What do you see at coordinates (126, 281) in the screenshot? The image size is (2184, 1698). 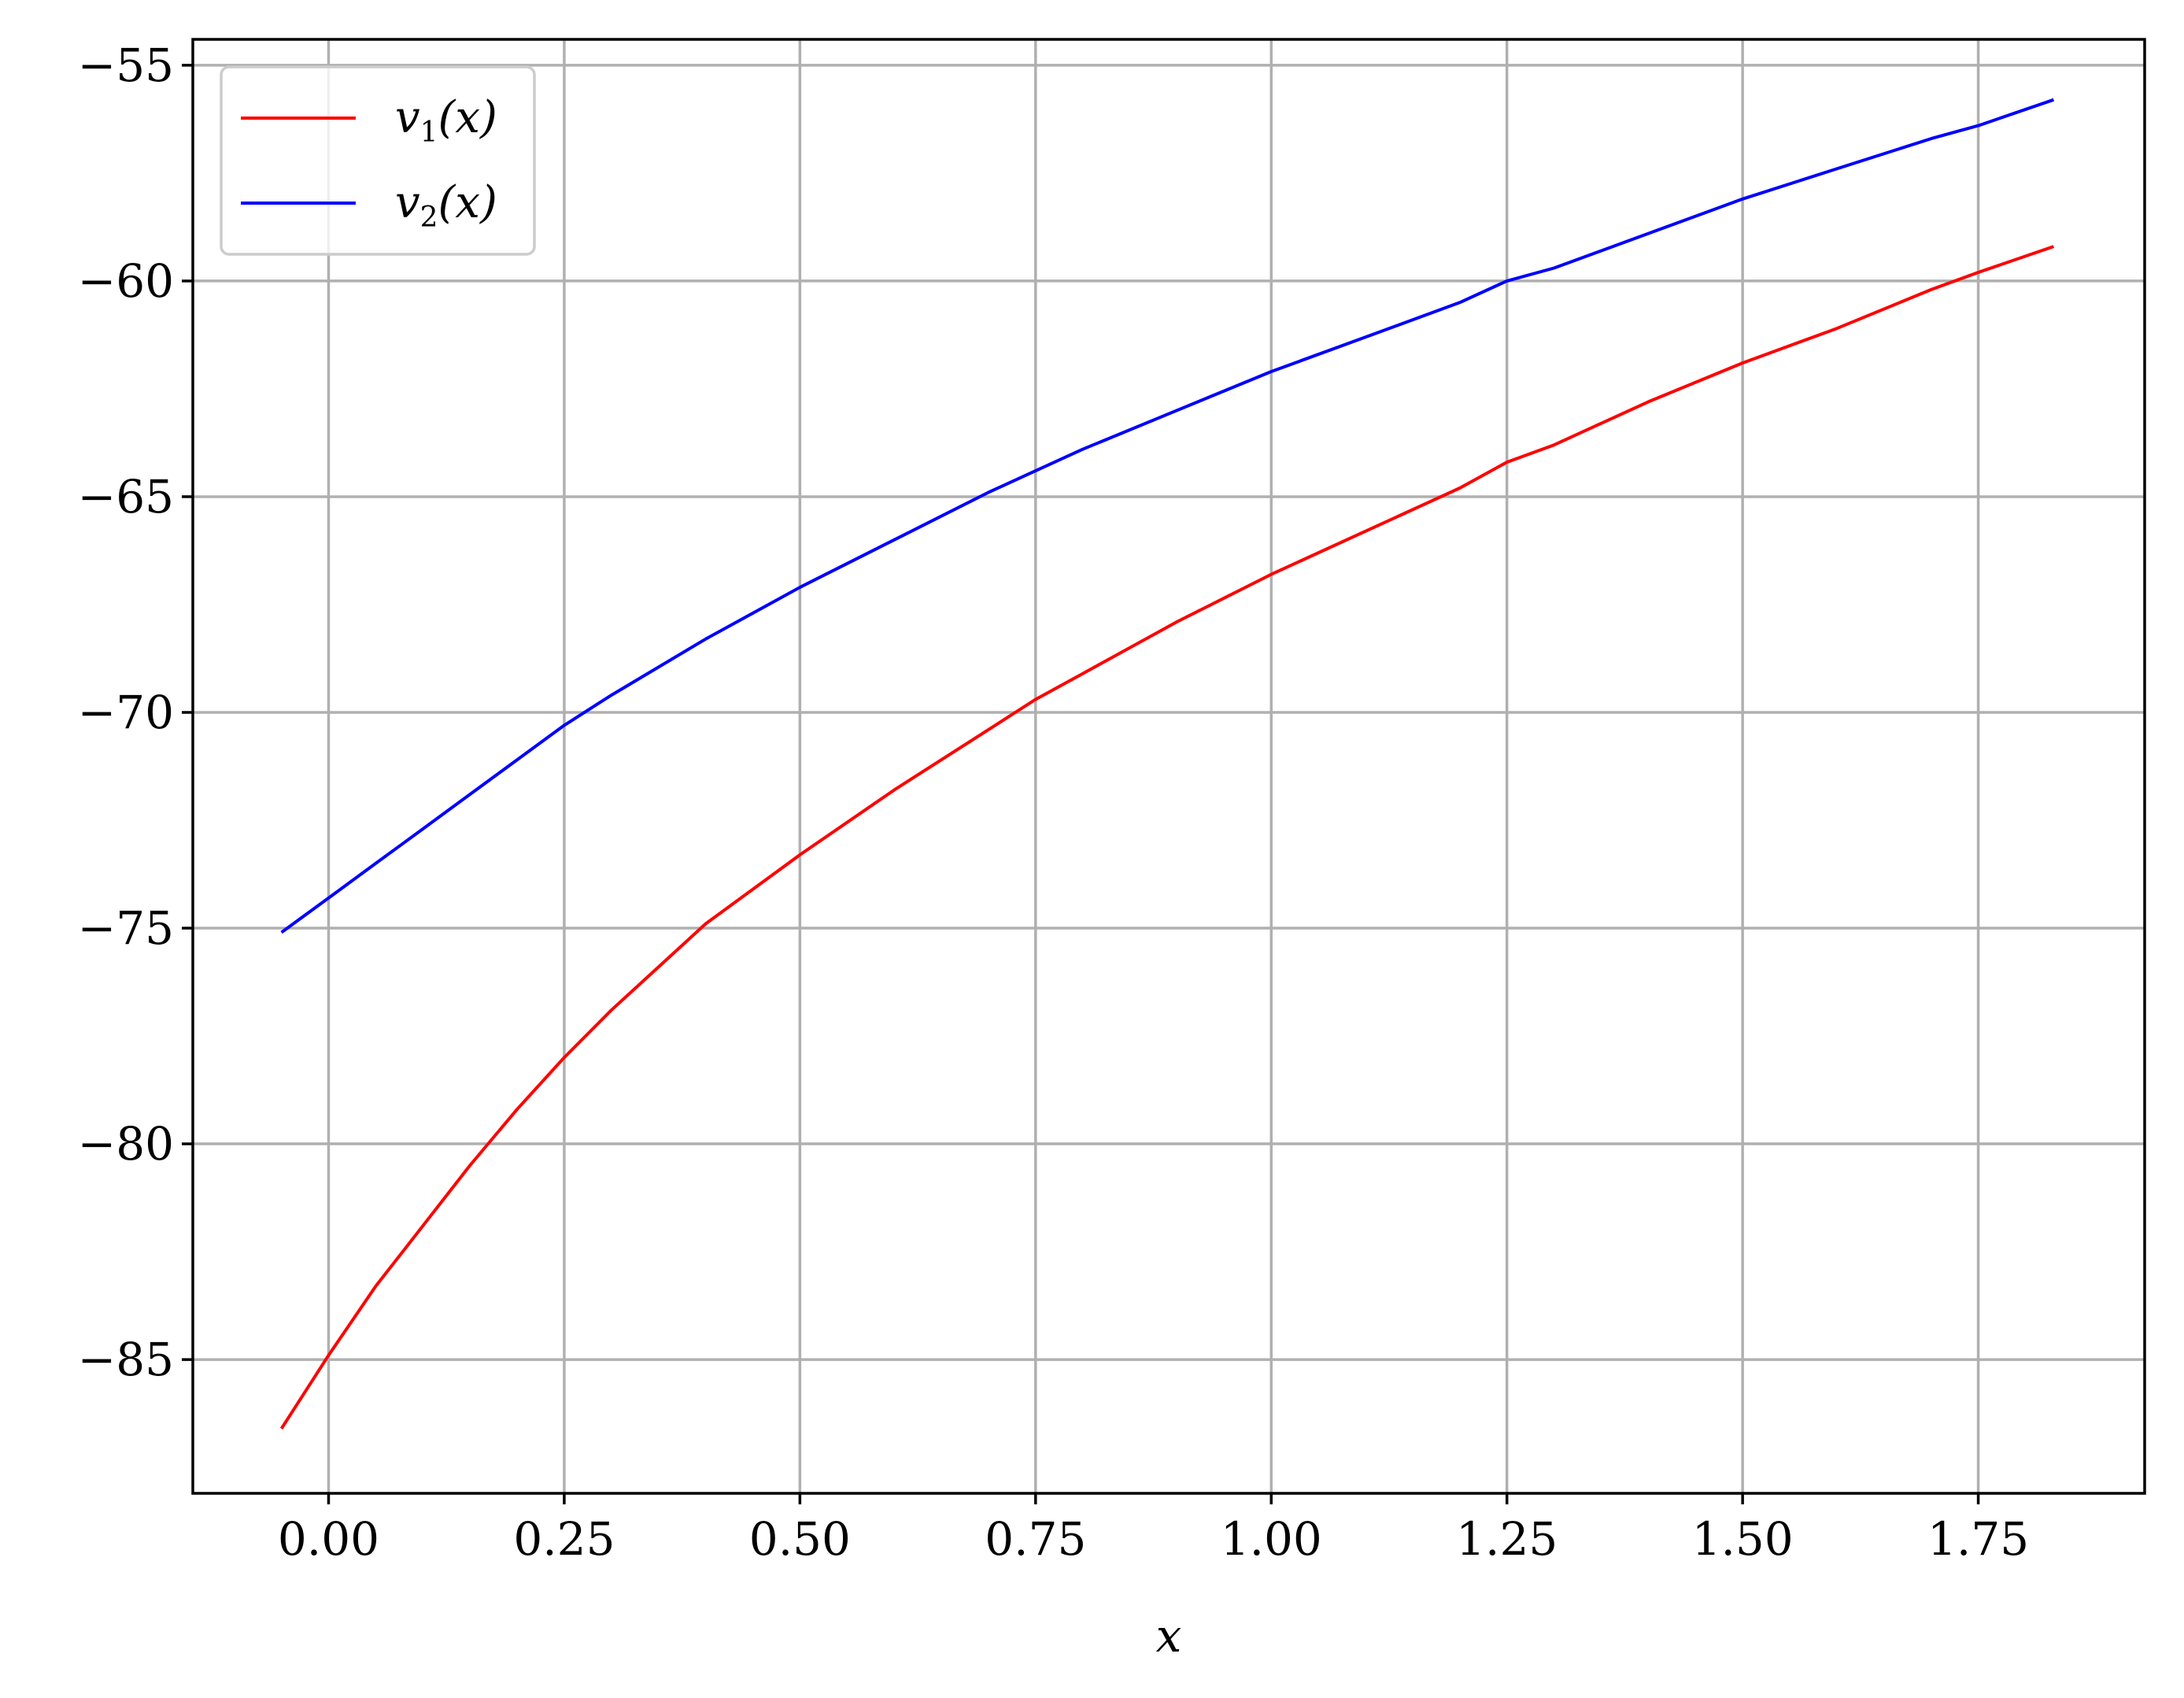 I see `y-tick-label: −60` at bounding box center [126, 281].